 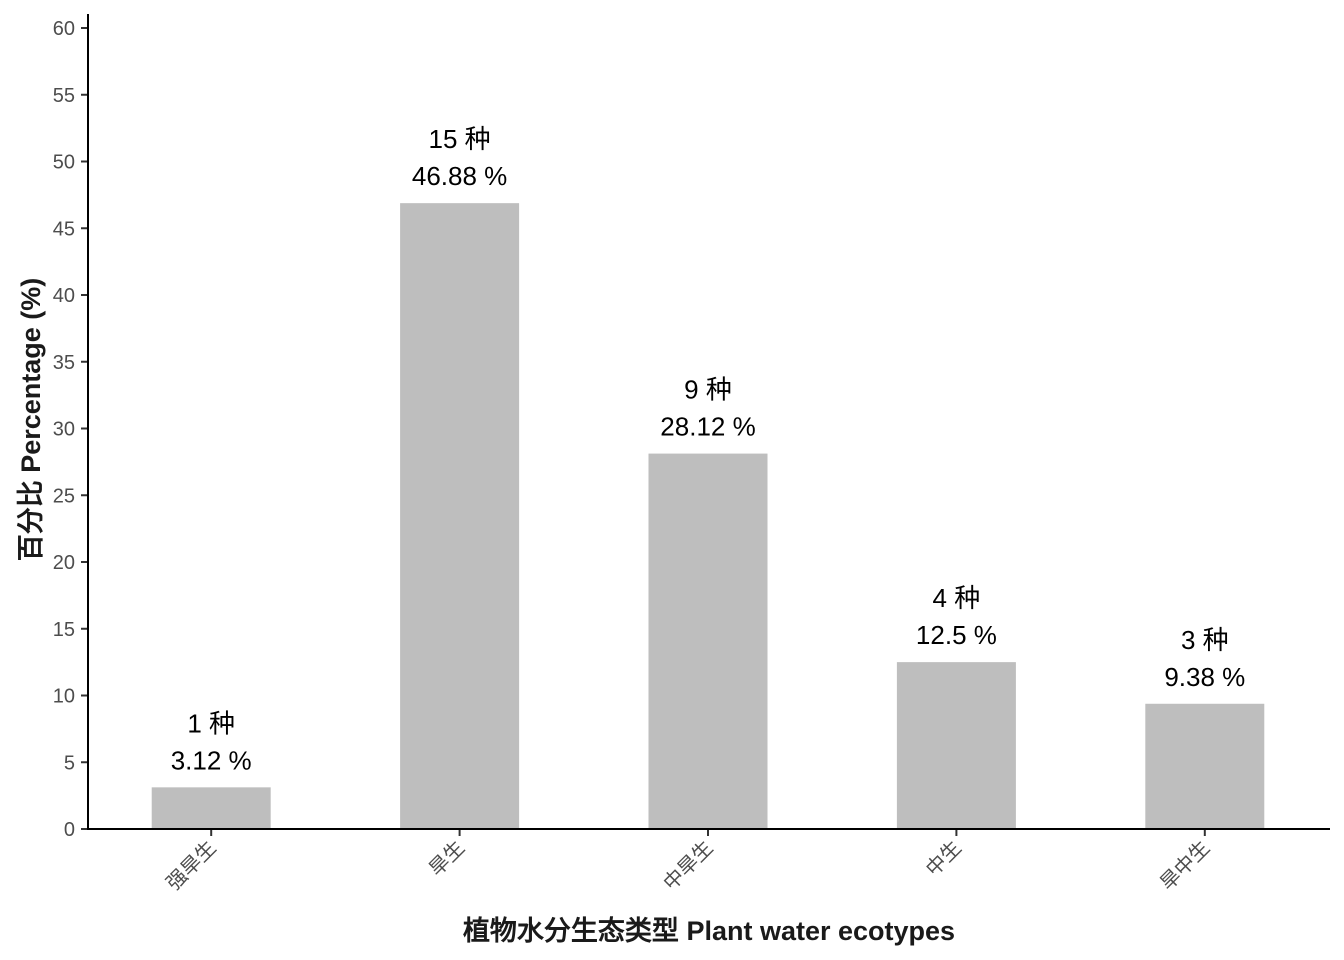 What do you see at coordinates (64, 697) in the screenshot?
I see `y-tick-label: 10` at bounding box center [64, 697].